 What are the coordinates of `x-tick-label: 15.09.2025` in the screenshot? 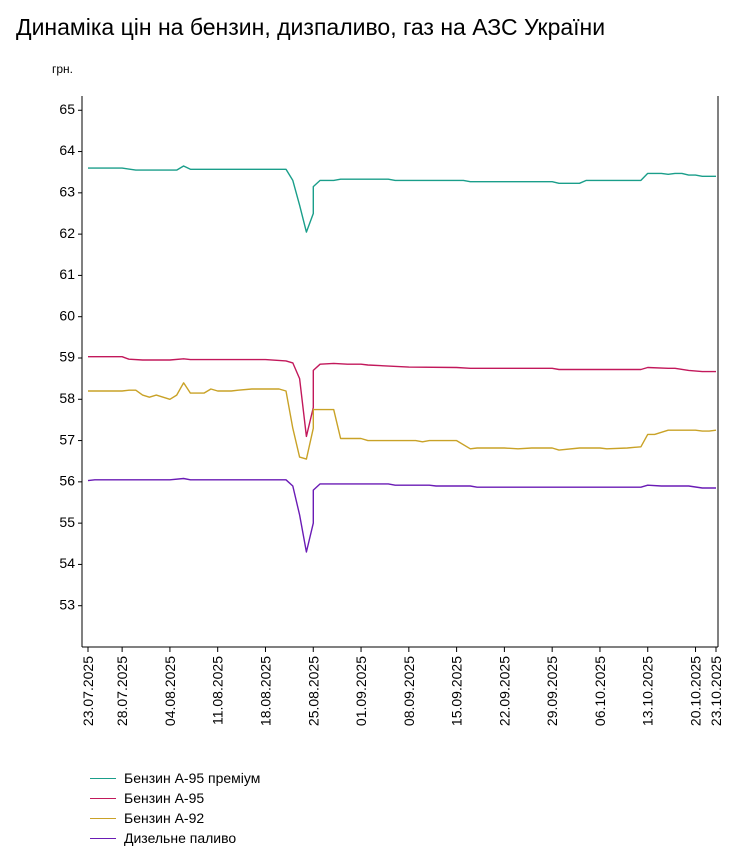 It's located at (457, 691).